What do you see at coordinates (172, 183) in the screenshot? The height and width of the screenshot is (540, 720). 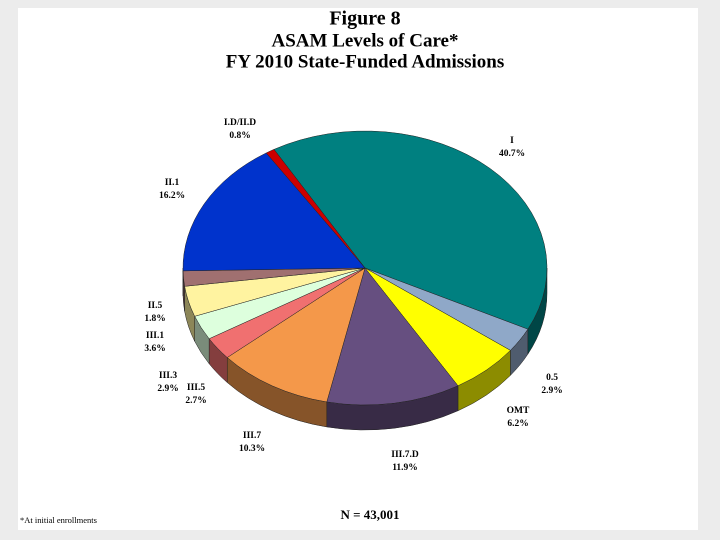 I see `slice-label: II.1` at bounding box center [172, 183].